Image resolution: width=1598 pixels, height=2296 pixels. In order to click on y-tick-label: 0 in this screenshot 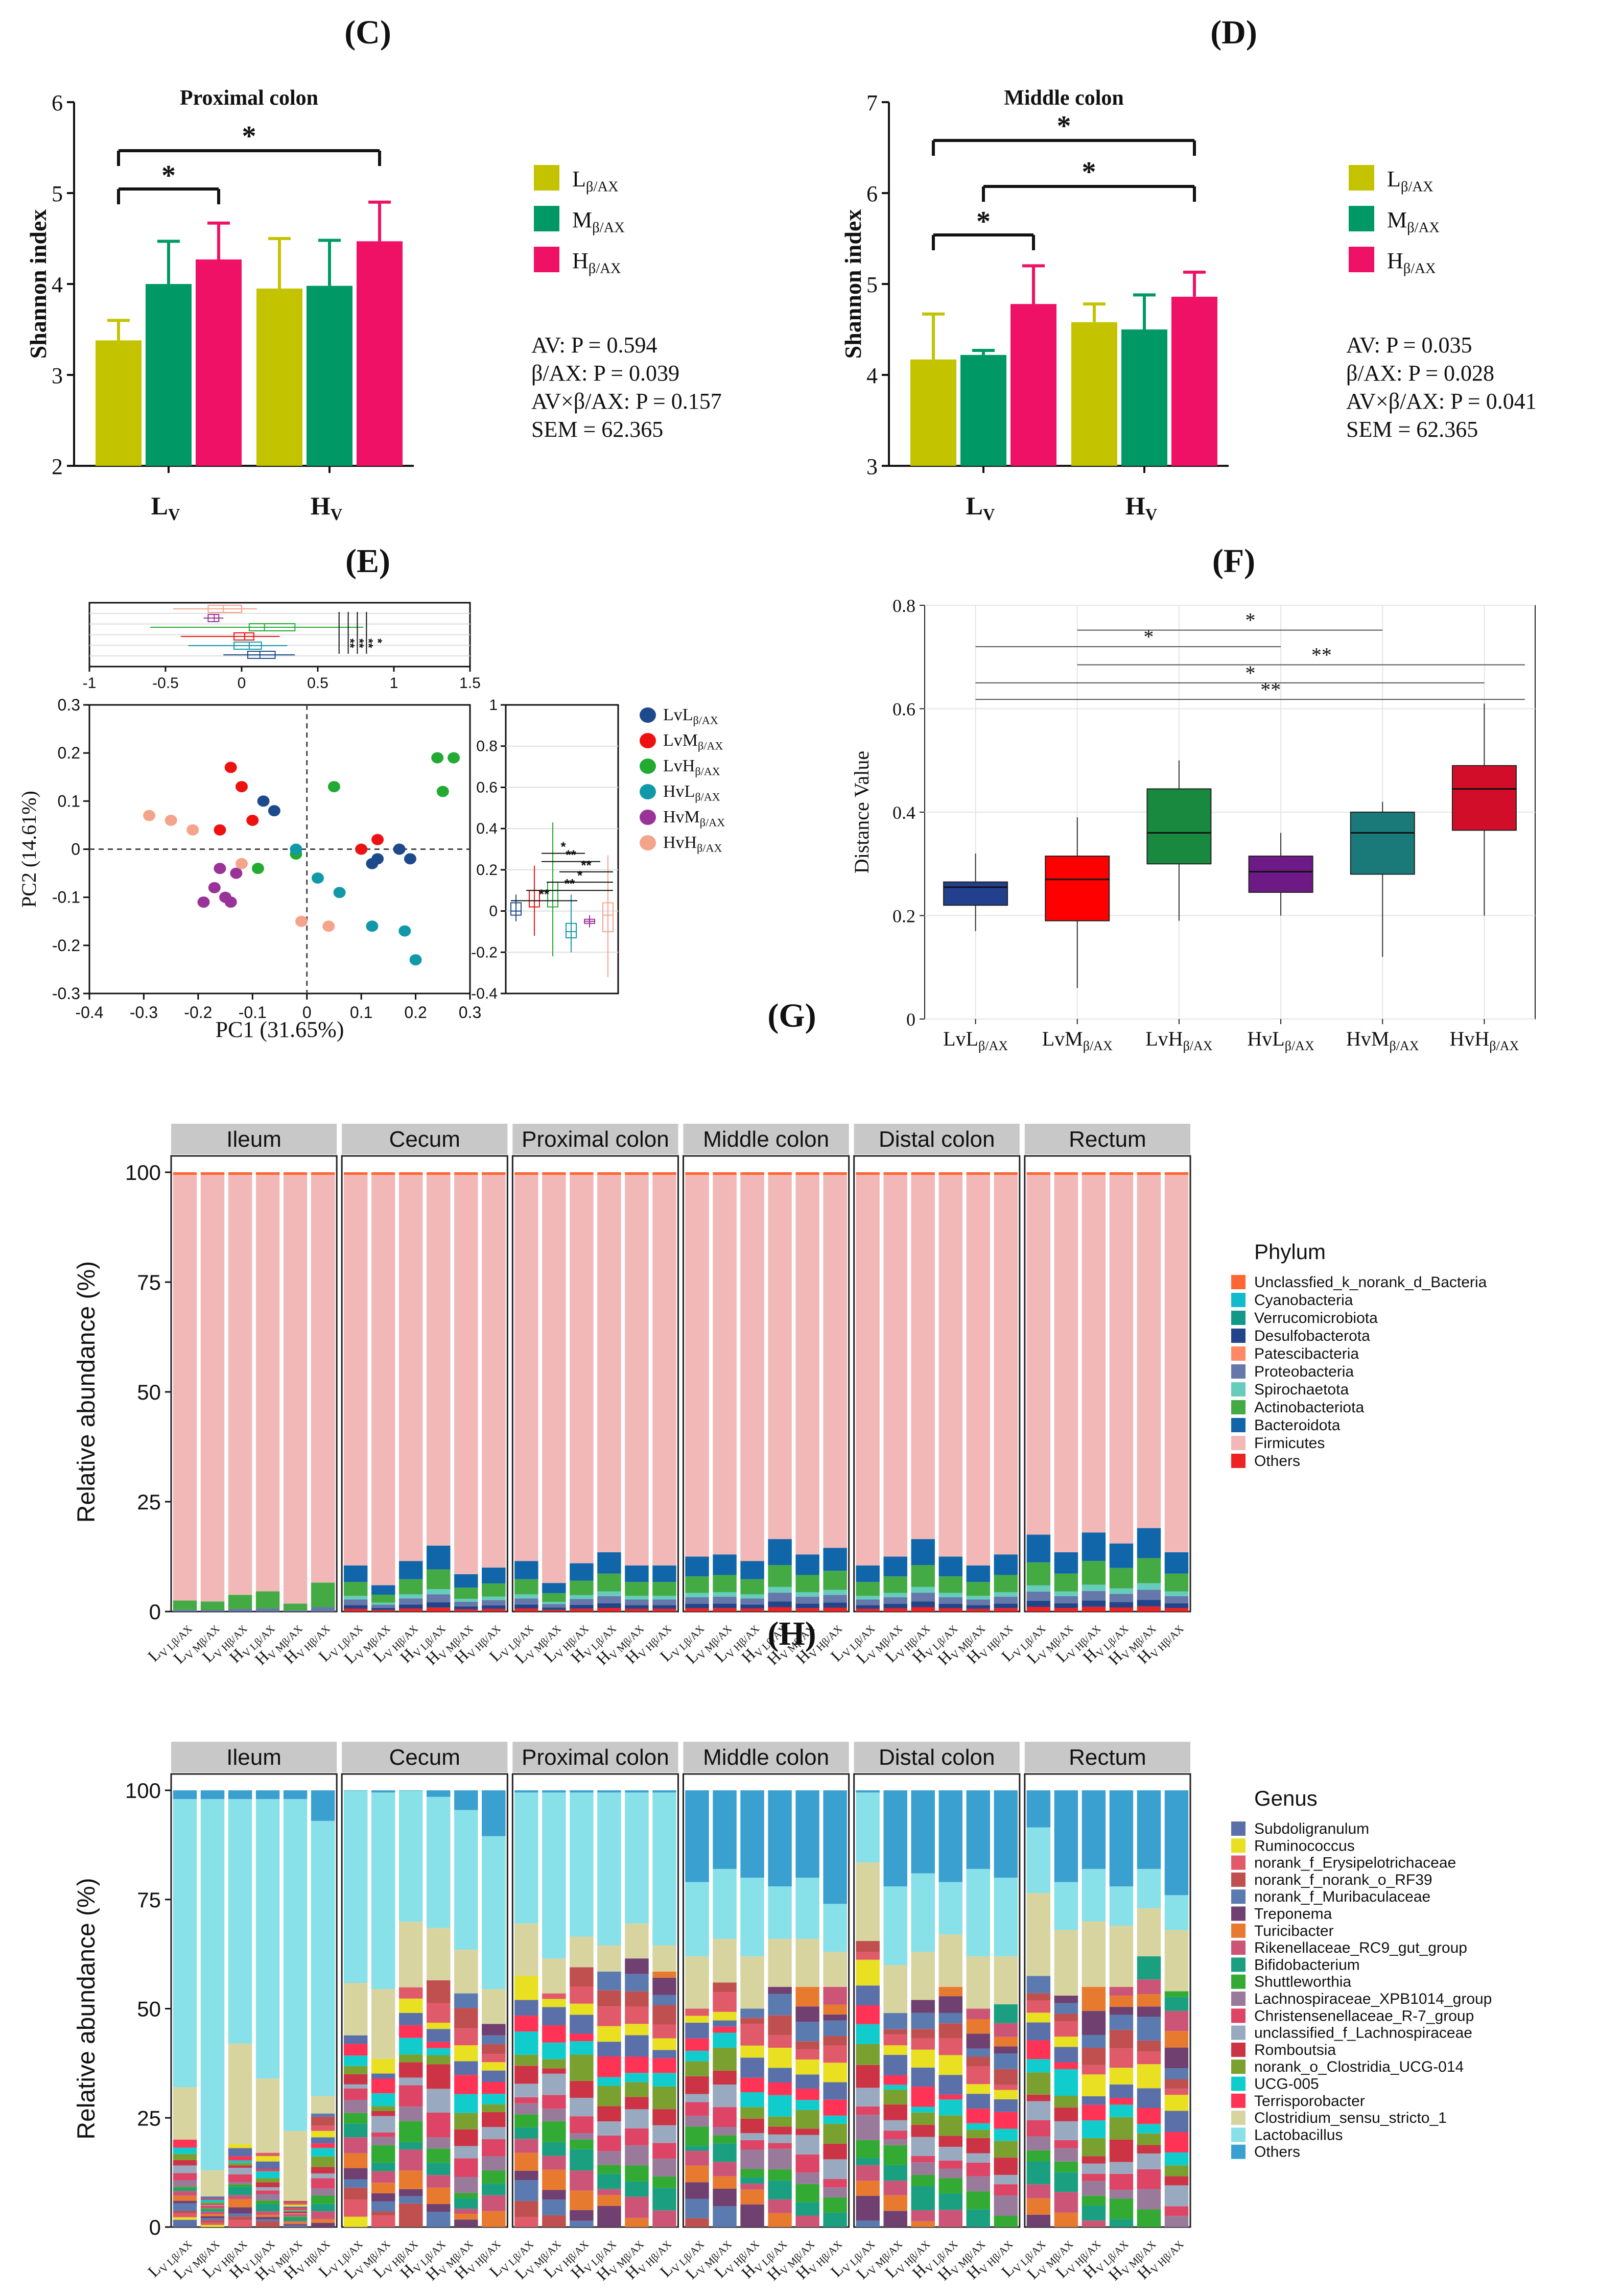, I will do `click(911, 1020)`.